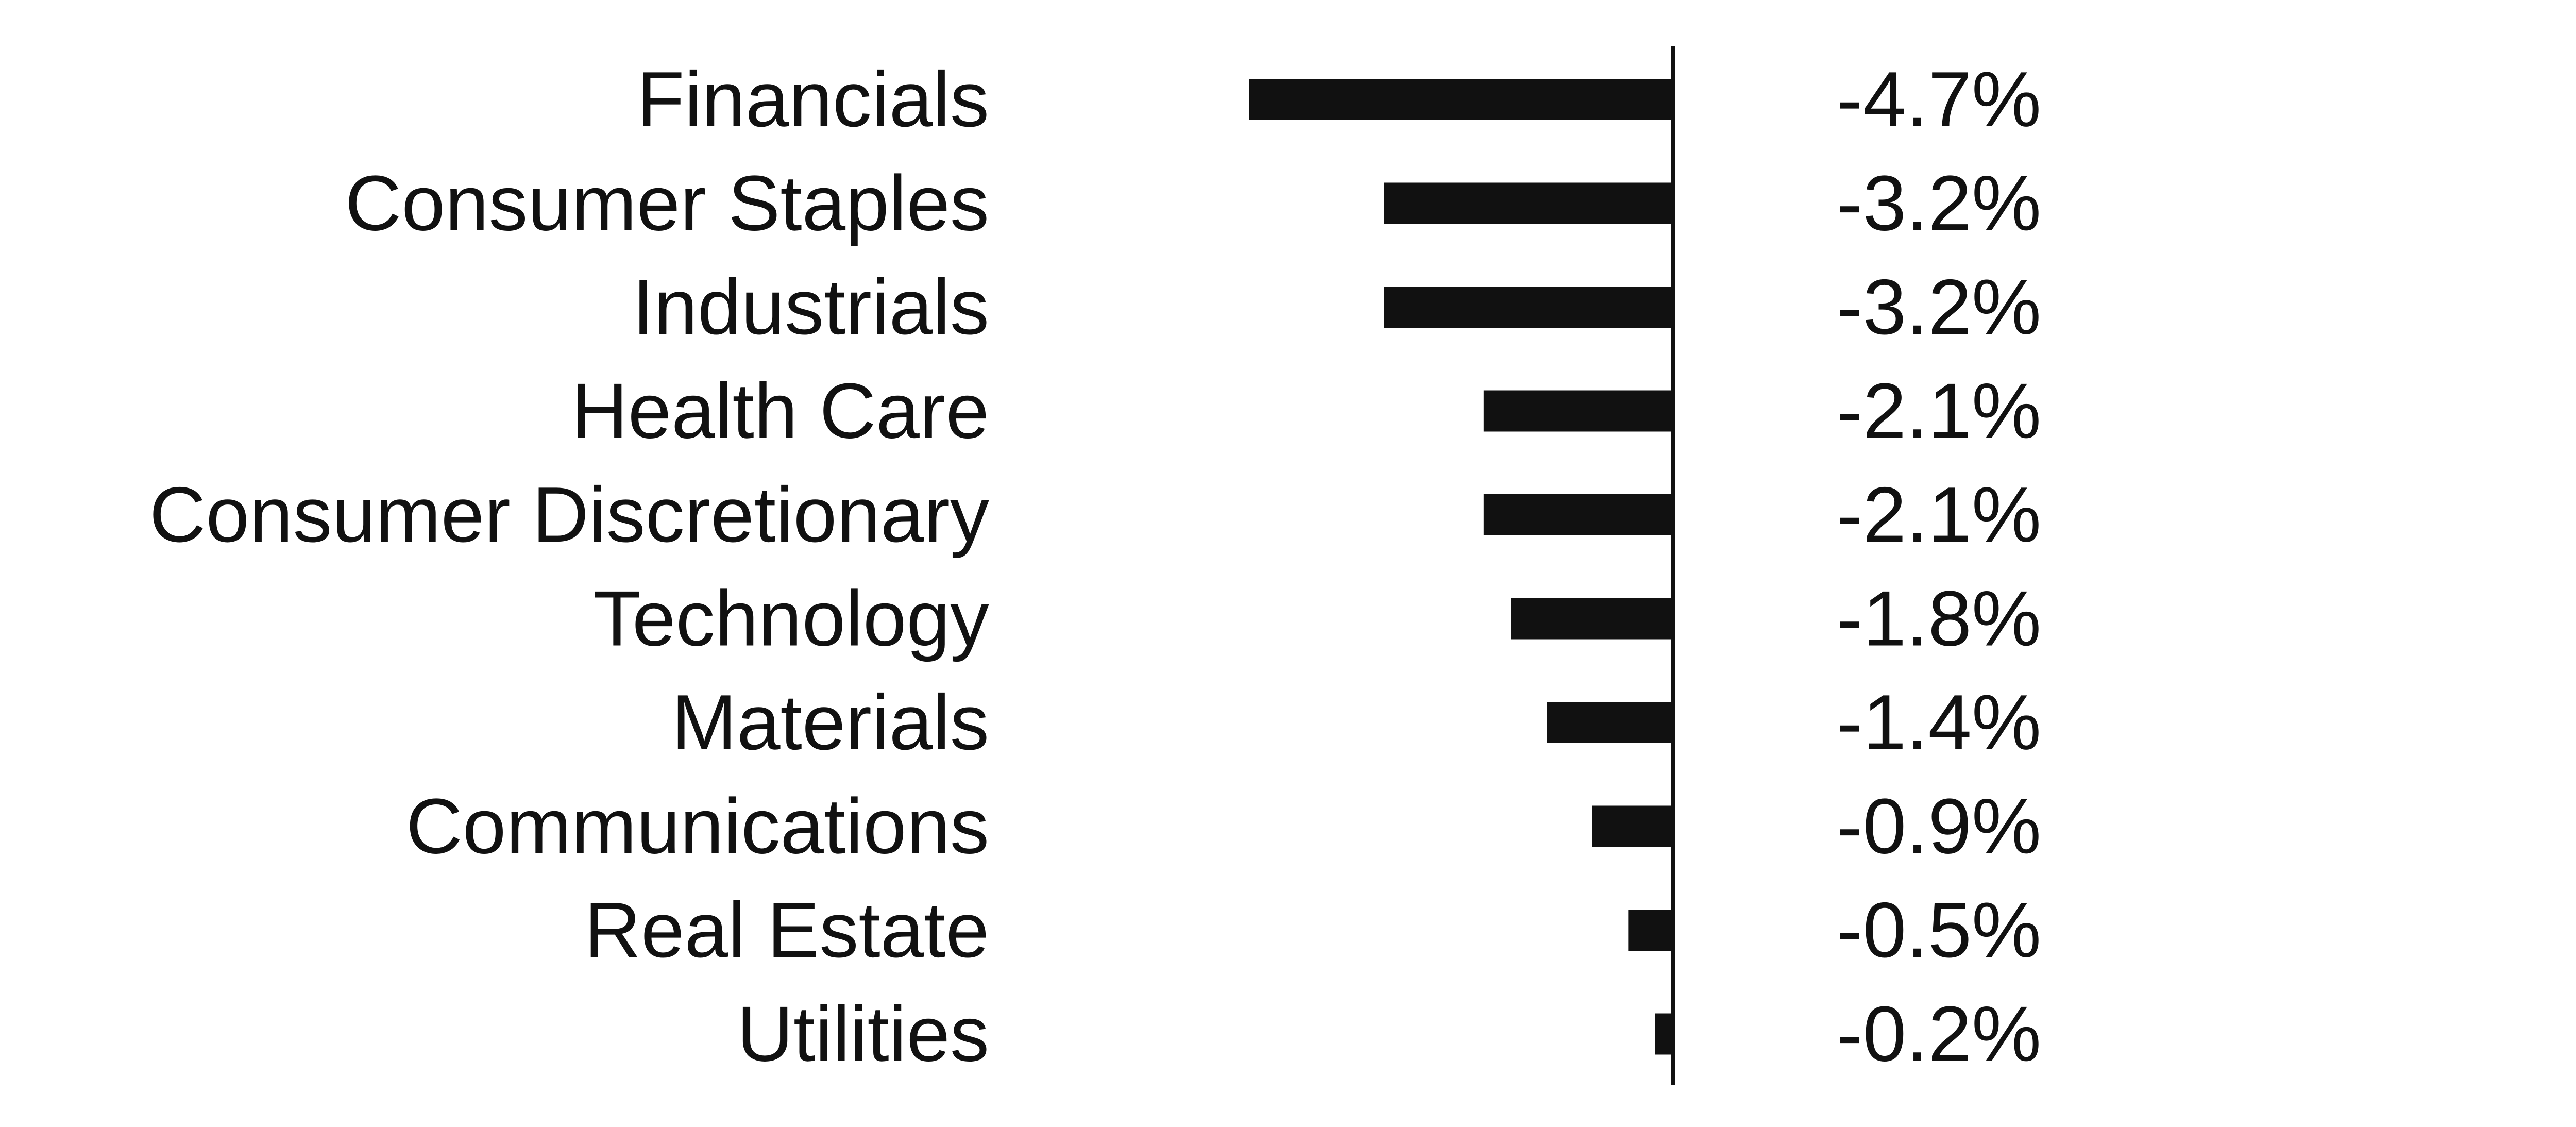 Image resolution: width=2576 pixels, height=1127 pixels. I want to click on bar-industrials, so click(1528, 308).